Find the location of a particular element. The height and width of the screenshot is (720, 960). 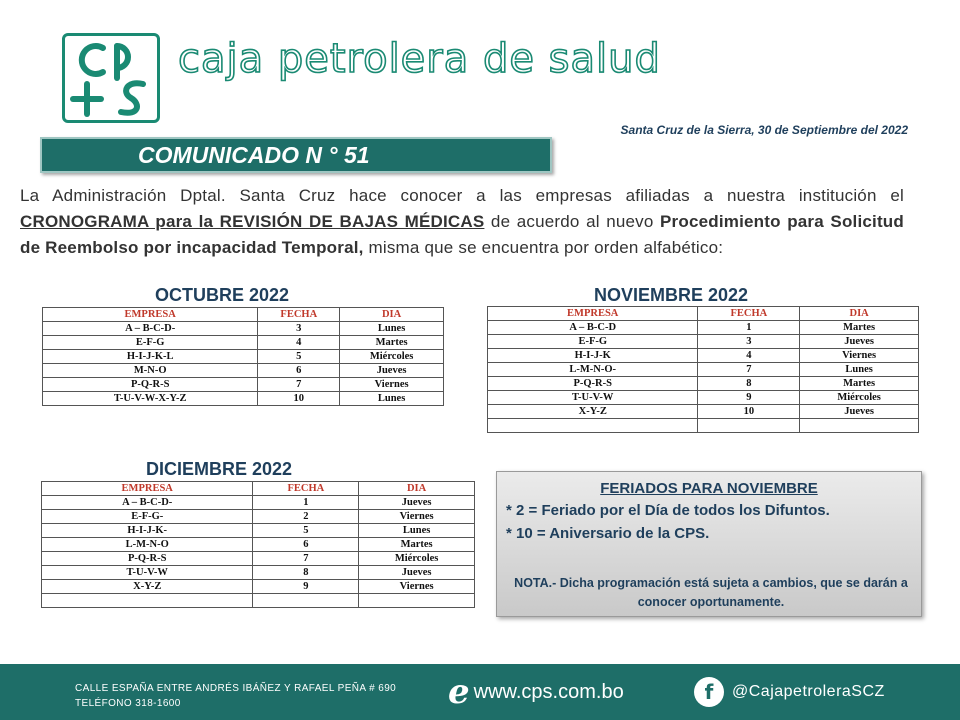

website-url: www.cps.com.bo is located at coordinates (548, 691).